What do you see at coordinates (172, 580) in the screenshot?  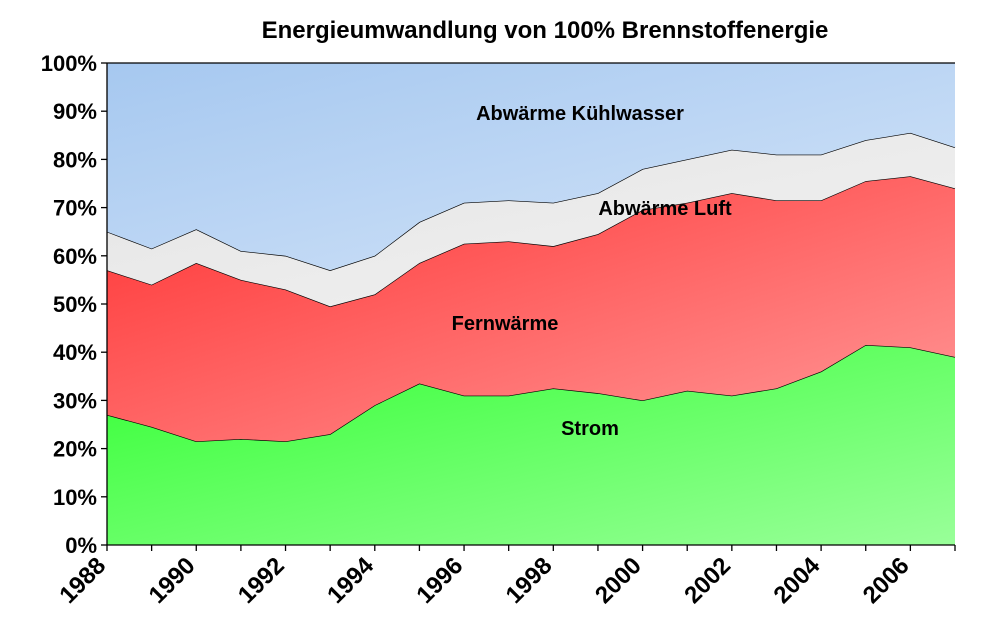 I see `x-tick-label: 1990` at bounding box center [172, 580].